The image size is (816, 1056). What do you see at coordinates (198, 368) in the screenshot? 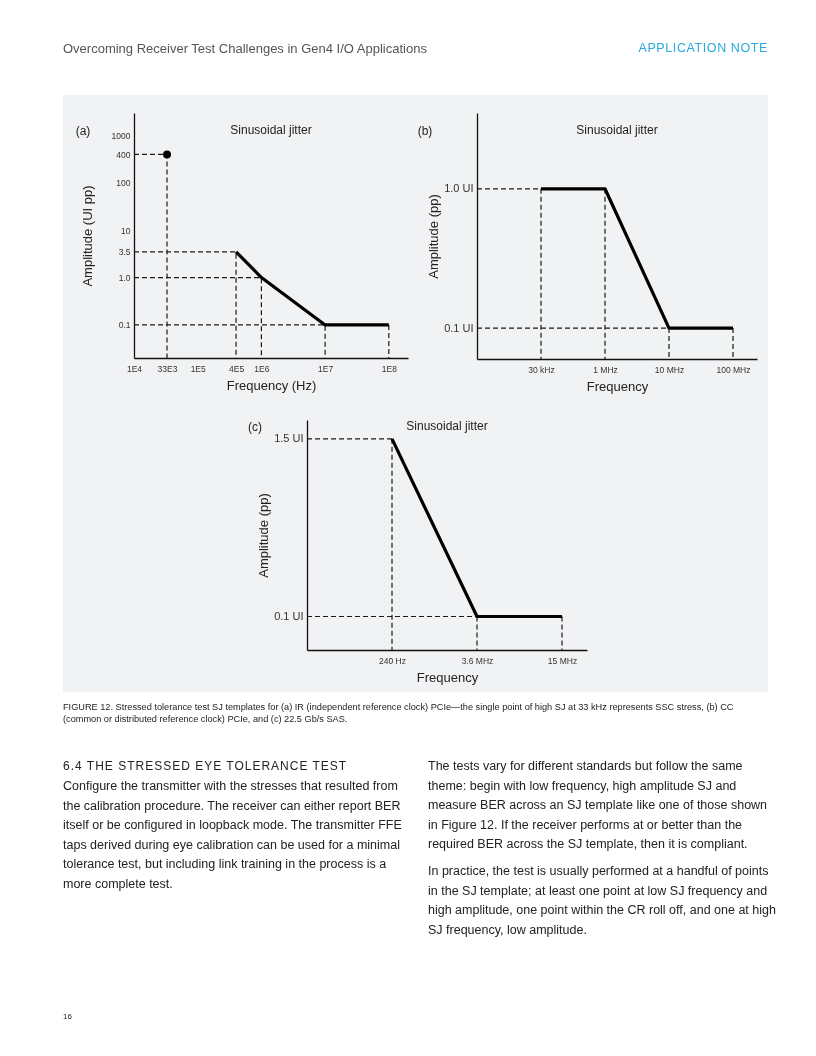
I see `x-tick-label: 1E5` at bounding box center [198, 368].